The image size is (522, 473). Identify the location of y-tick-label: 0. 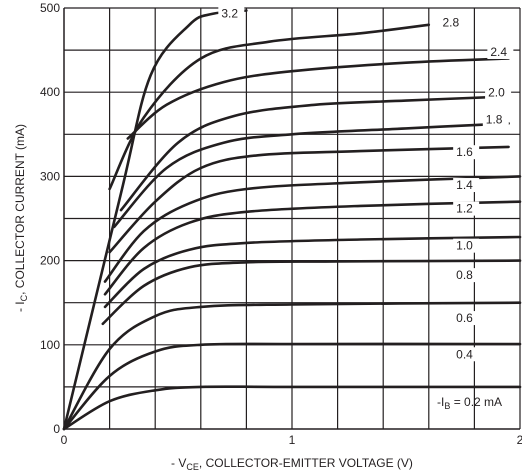
(56, 429).